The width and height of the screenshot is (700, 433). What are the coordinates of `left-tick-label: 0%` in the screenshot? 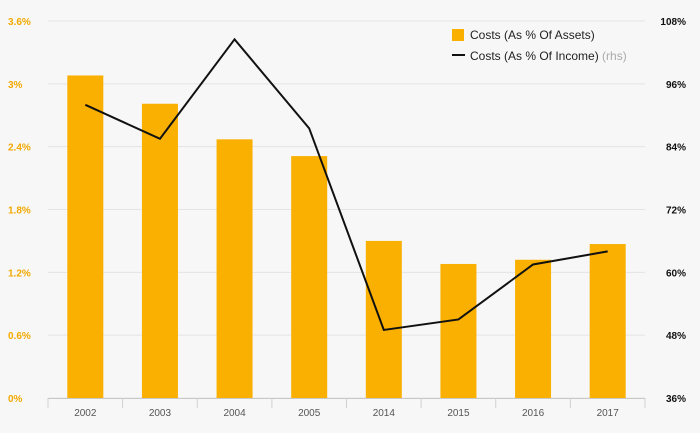 It's located at (15, 399).